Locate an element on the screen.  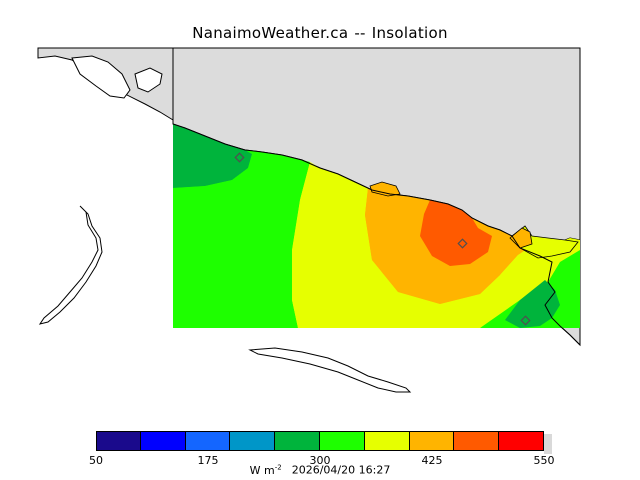
colorbar is located at coordinates (320, 441).